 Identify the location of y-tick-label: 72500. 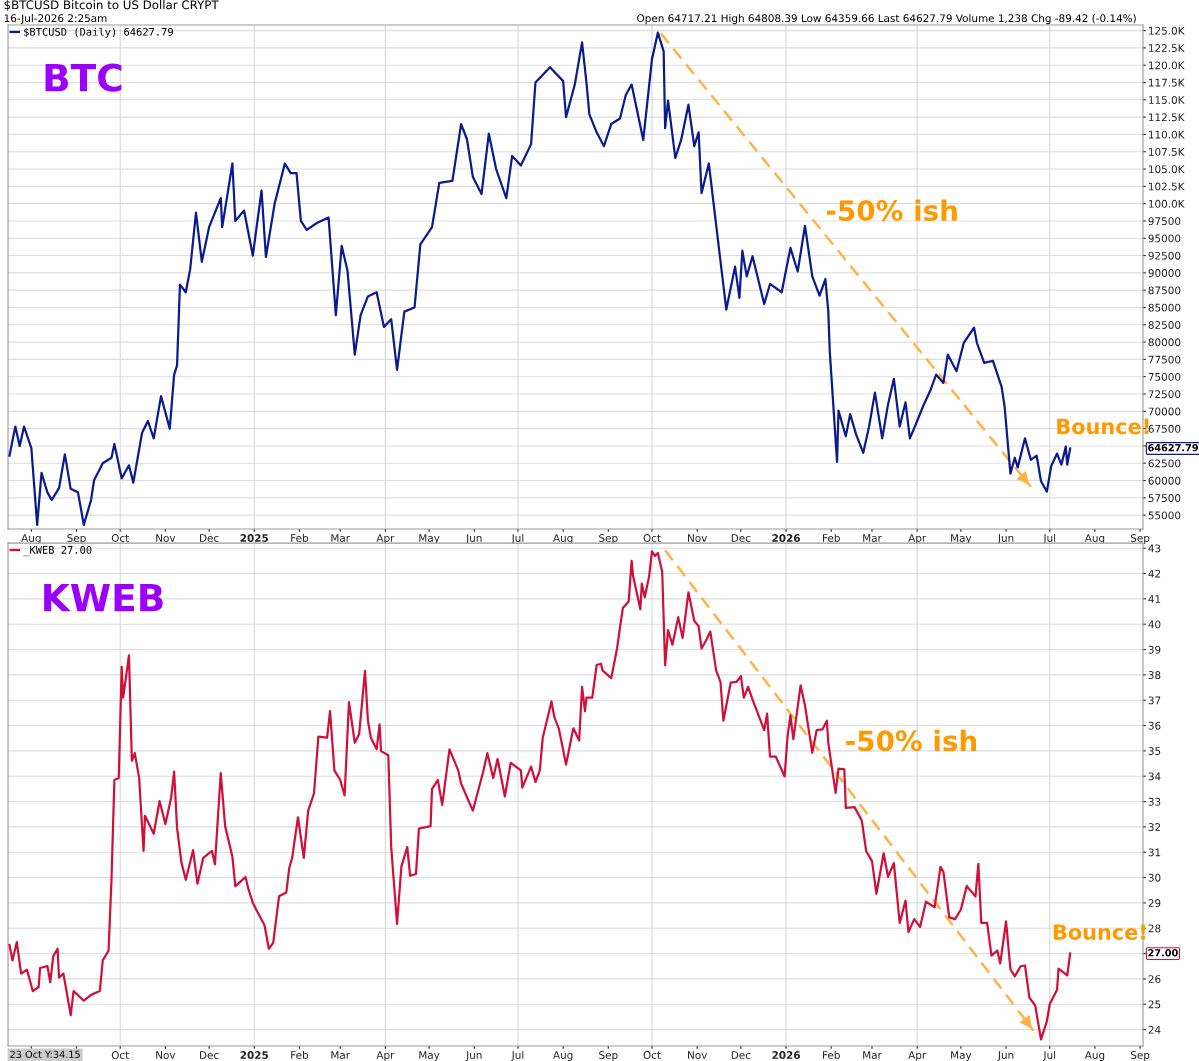
(1164, 394).